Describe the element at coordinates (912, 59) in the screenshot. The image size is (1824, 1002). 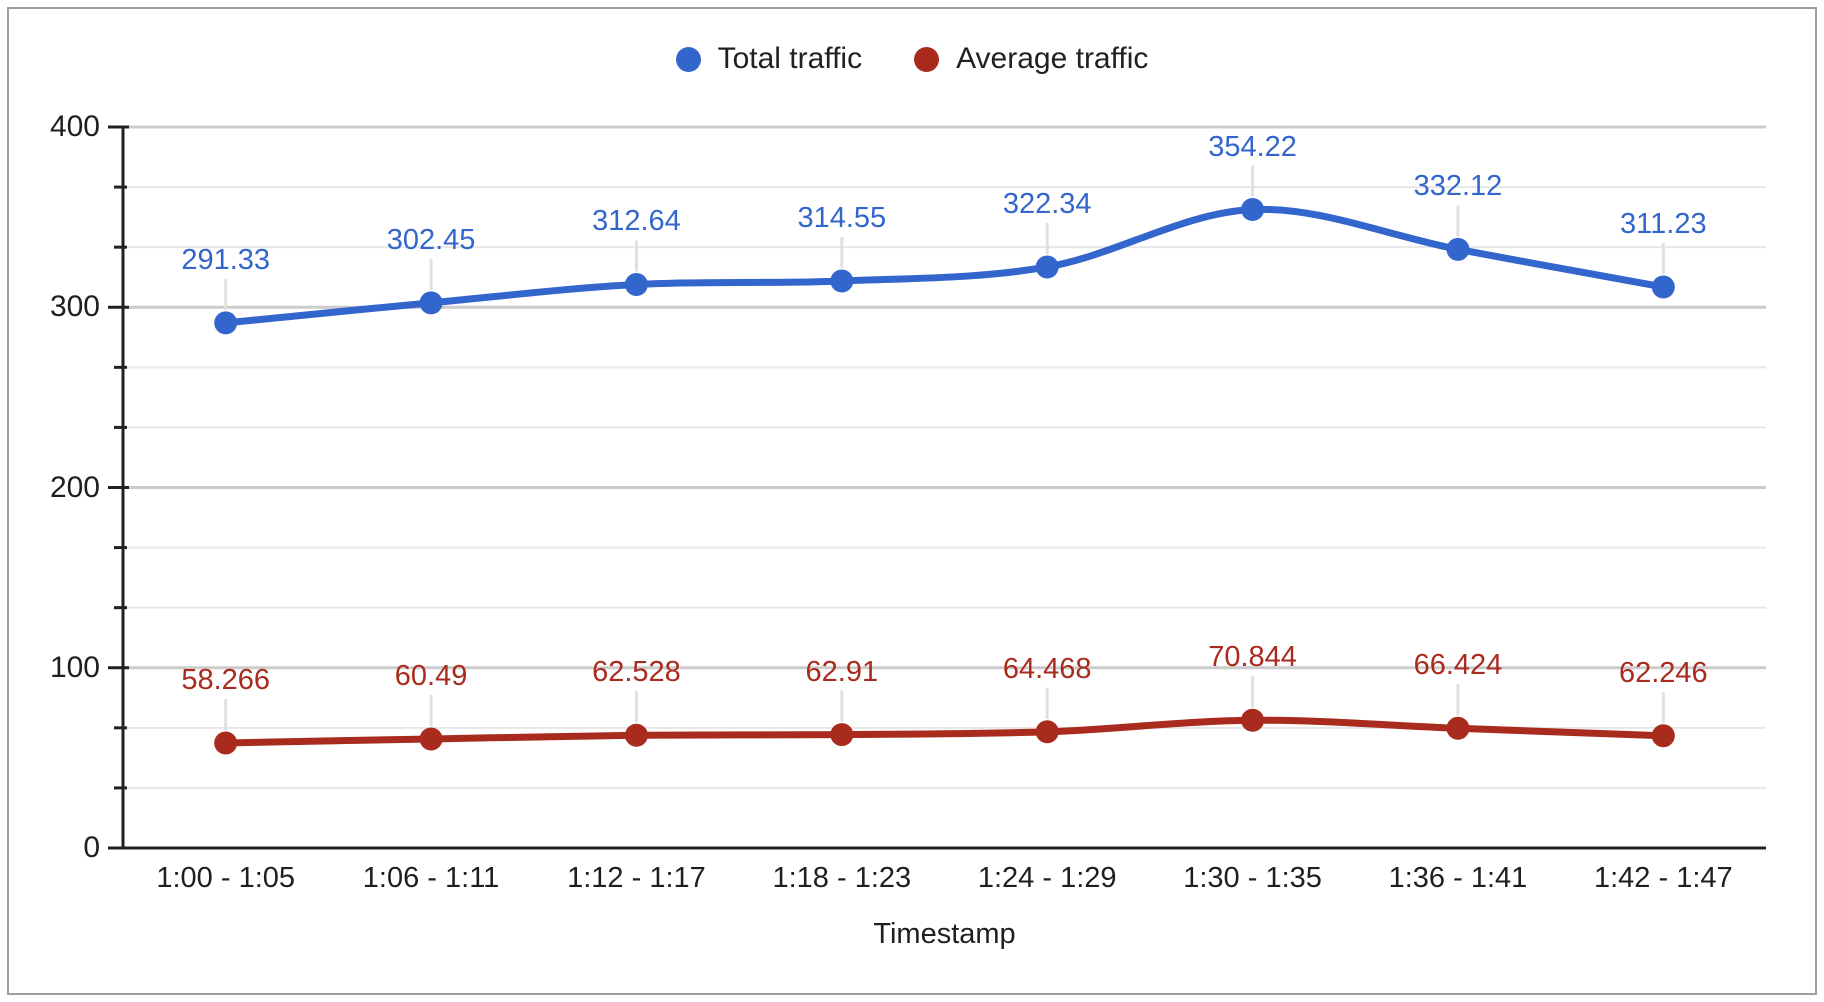
I see `chart-legend: Total traffic Average traffic` at that location.